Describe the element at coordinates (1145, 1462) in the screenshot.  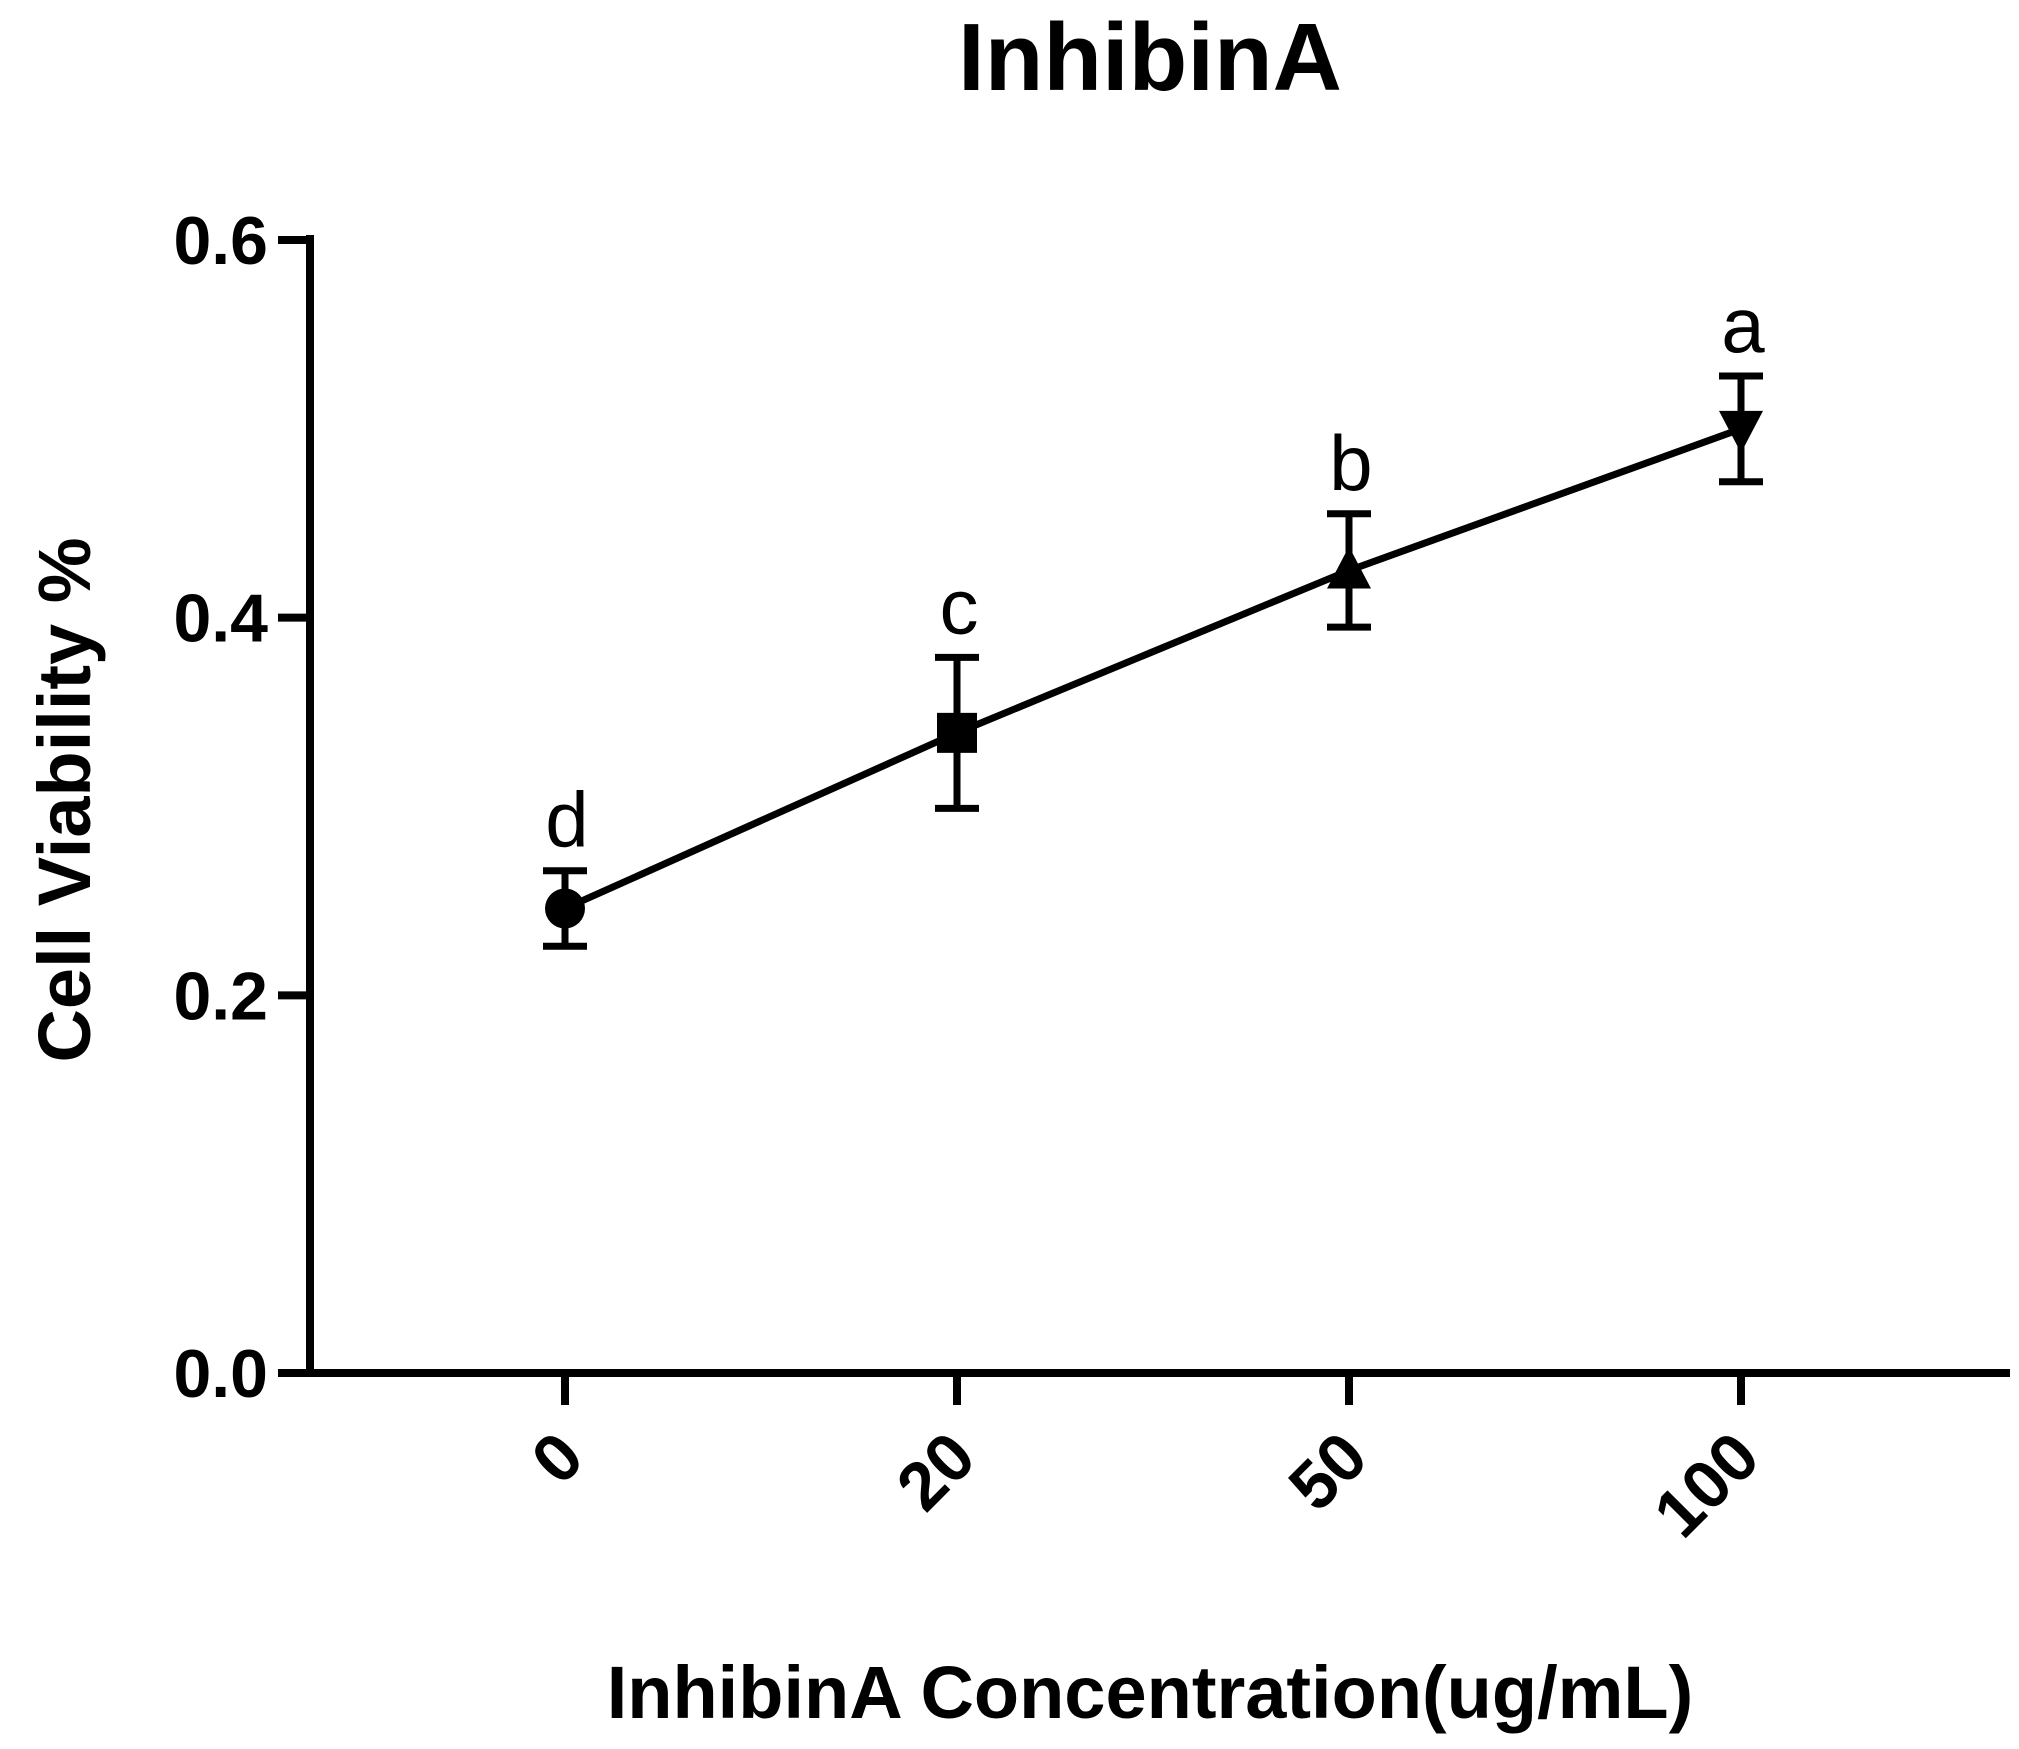
I see `x-ticks: 0 20 50 100` at that location.